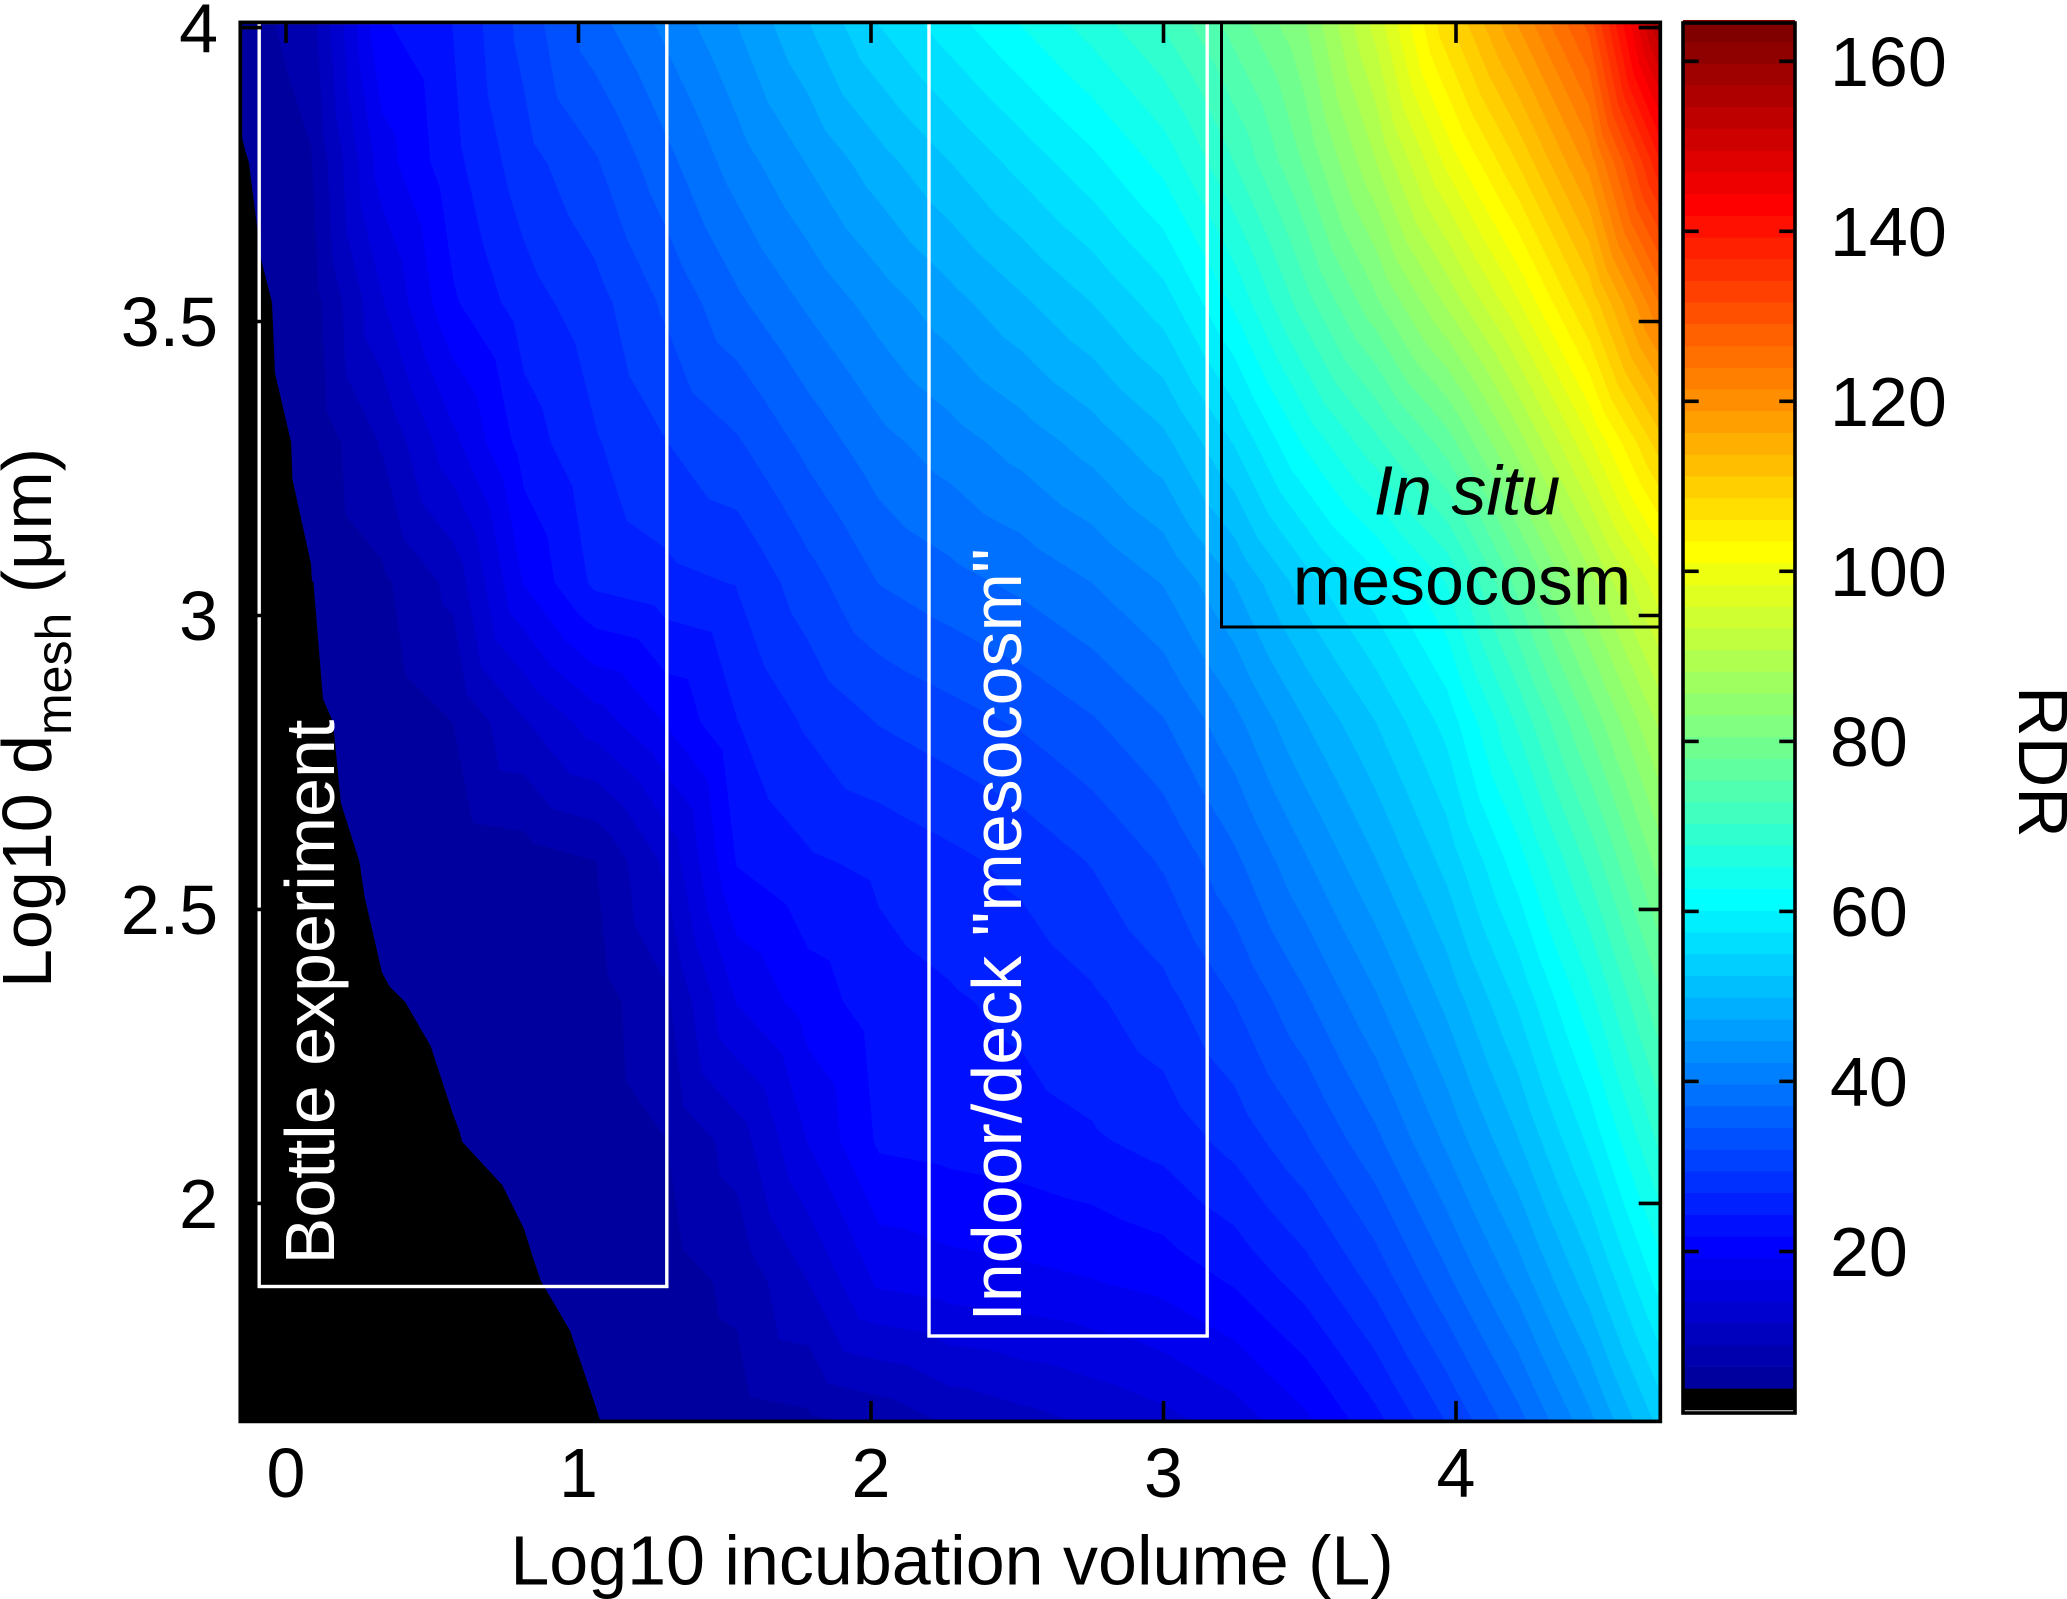 The height and width of the screenshot is (1599, 2067). Describe the element at coordinates (951, 1560) in the screenshot. I see `svg-text: Log10 incubation volume (L)` at that location.